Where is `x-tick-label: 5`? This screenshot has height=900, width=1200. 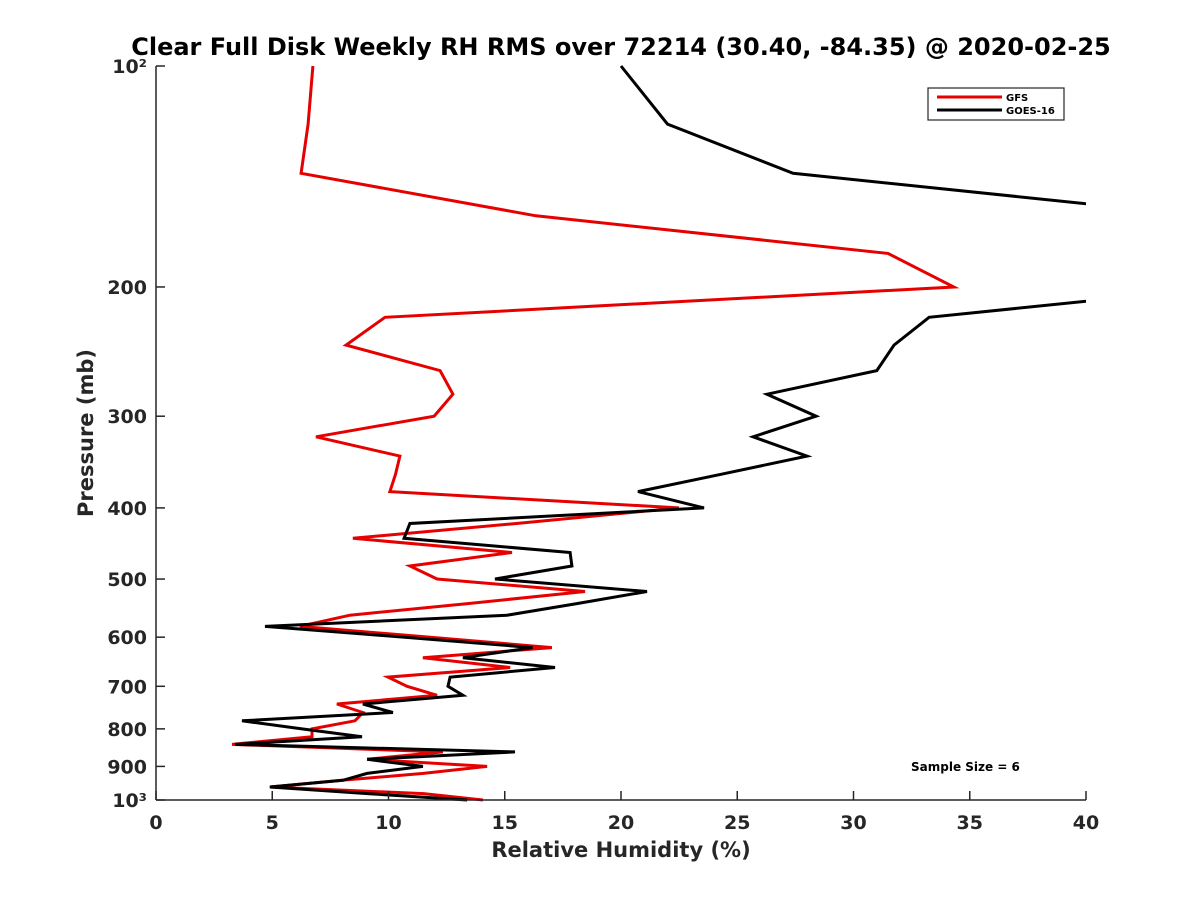
x-tick-label: 5 is located at coordinates (272, 823).